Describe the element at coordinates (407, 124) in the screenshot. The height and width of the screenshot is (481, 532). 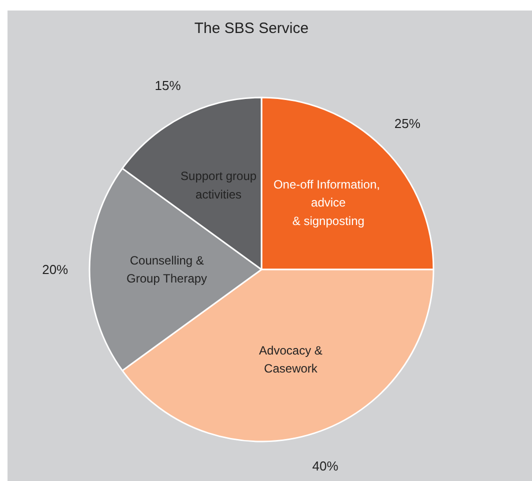
I see `data-label: 25%` at that location.